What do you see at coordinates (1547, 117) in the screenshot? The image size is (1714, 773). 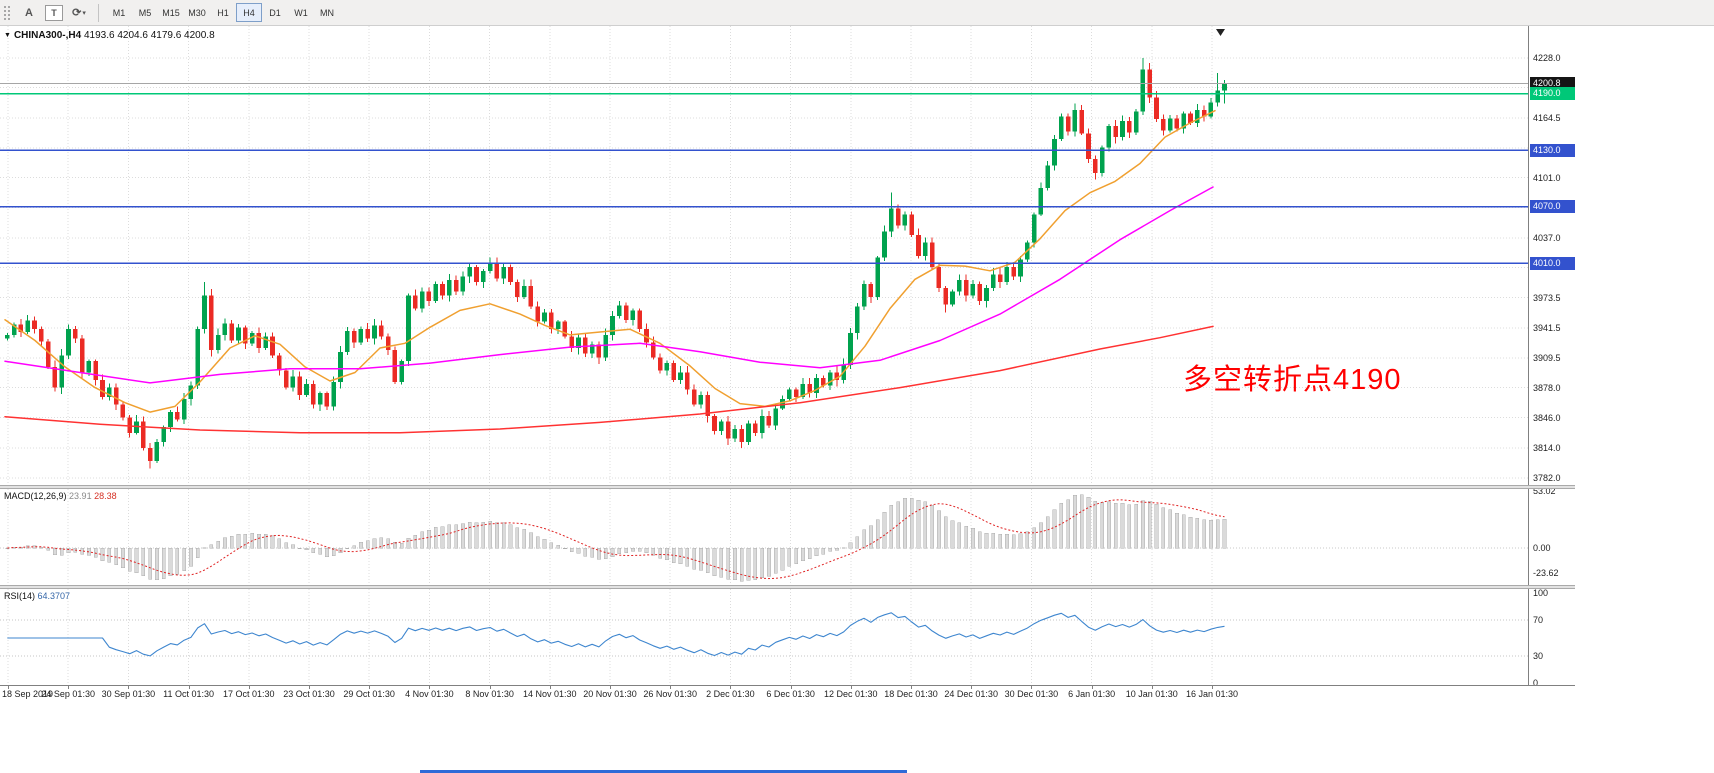 I see `price-axis-label: 4164.5` at bounding box center [1547, 117].